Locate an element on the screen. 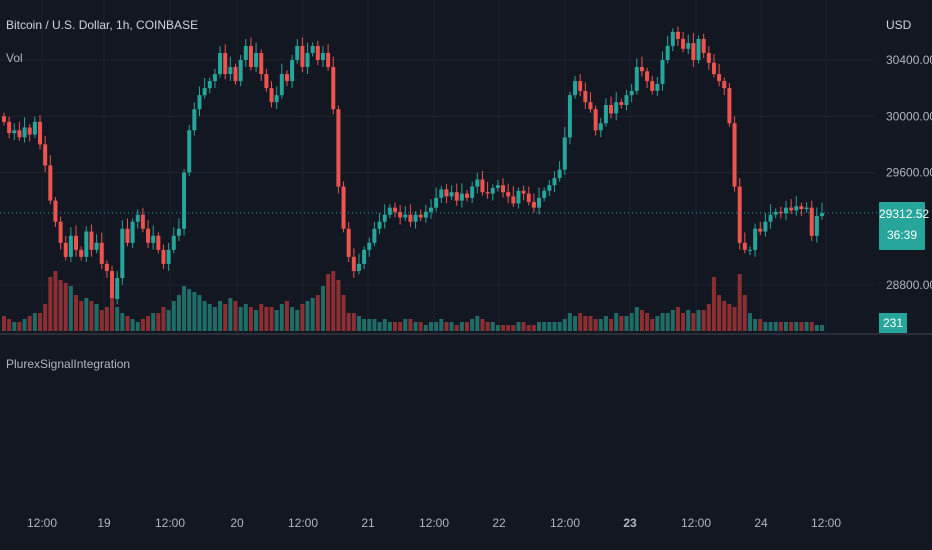  x-tick-label: 24 is located at coordinates (761, 523).